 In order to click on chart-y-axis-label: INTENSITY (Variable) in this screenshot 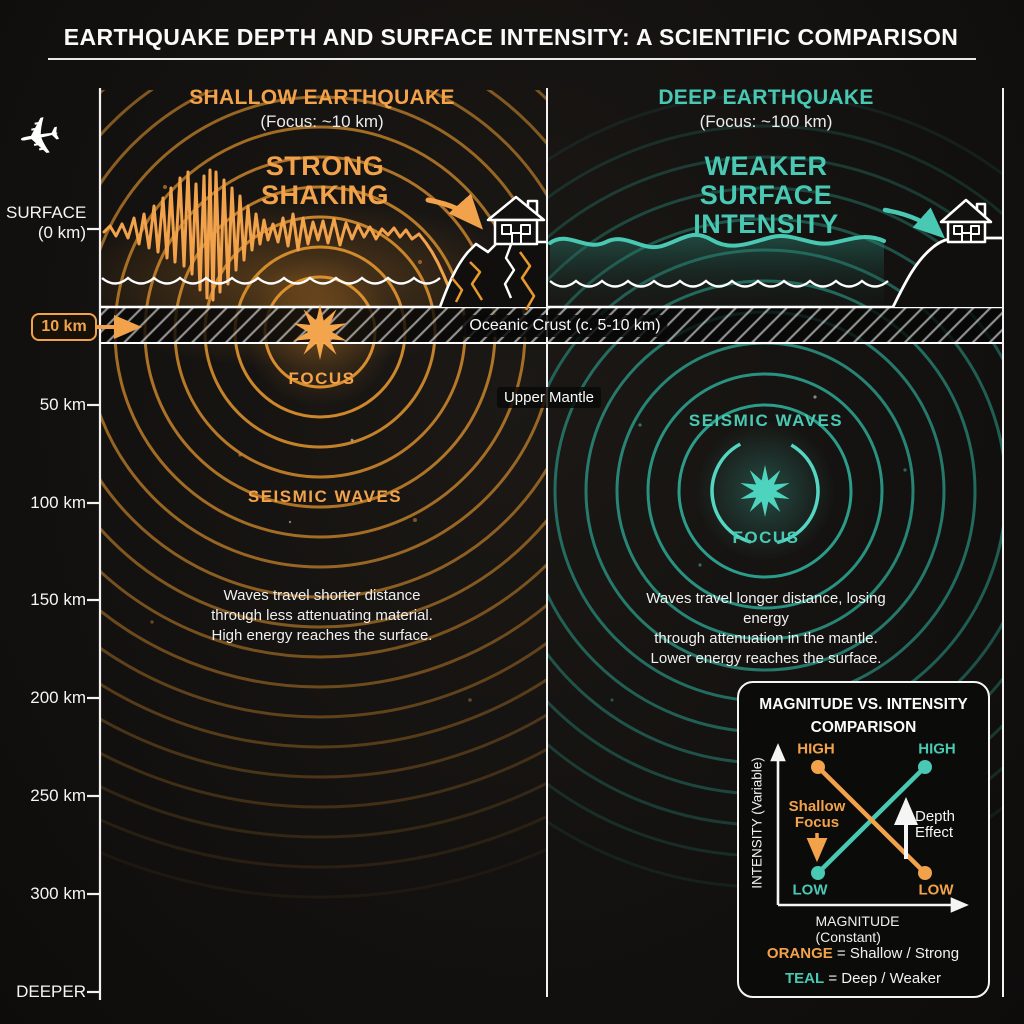, I will do `click(757, 823)`.